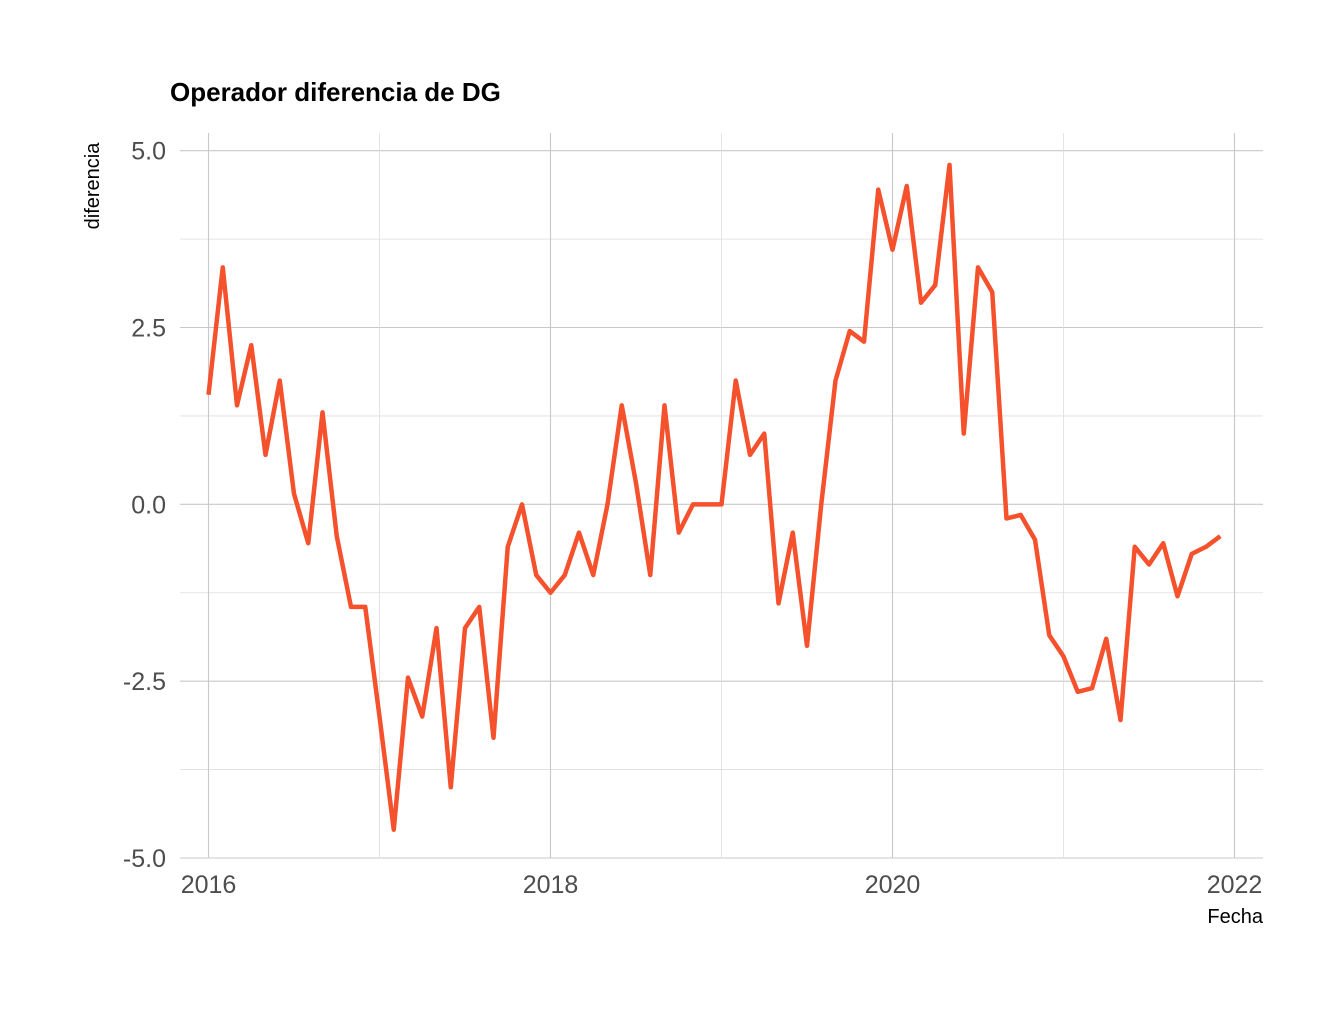 The image size is (1344, 1013). Describe the element at coordinates (1235, 885) in the screenshot. I see `x-tick-label: 2022` at that location.